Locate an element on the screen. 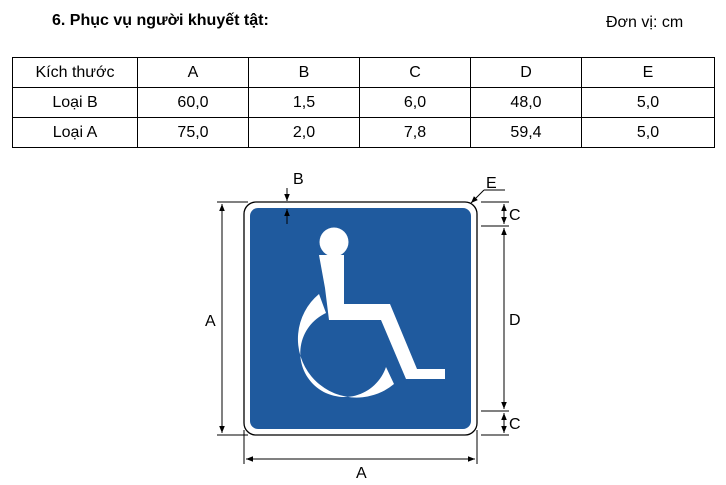 The height and width of the screenshot is (485, 726). table-row: Loại B 60,0 1,5 6,0 48,0 5,0 is located at coordinates (363, 102).